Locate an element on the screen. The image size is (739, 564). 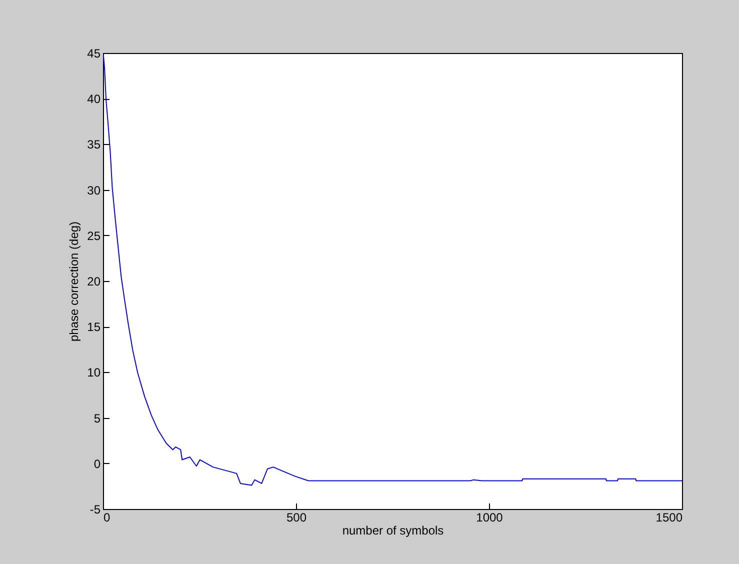
y-tick-label: 0 is located at coordinates (97, 463).